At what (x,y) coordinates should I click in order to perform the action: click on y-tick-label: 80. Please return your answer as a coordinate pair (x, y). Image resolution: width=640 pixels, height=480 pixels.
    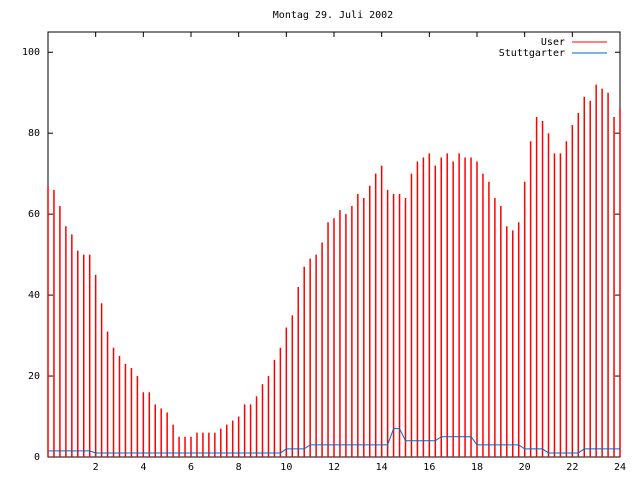
    Looking at the image, I should click on (34, 133).